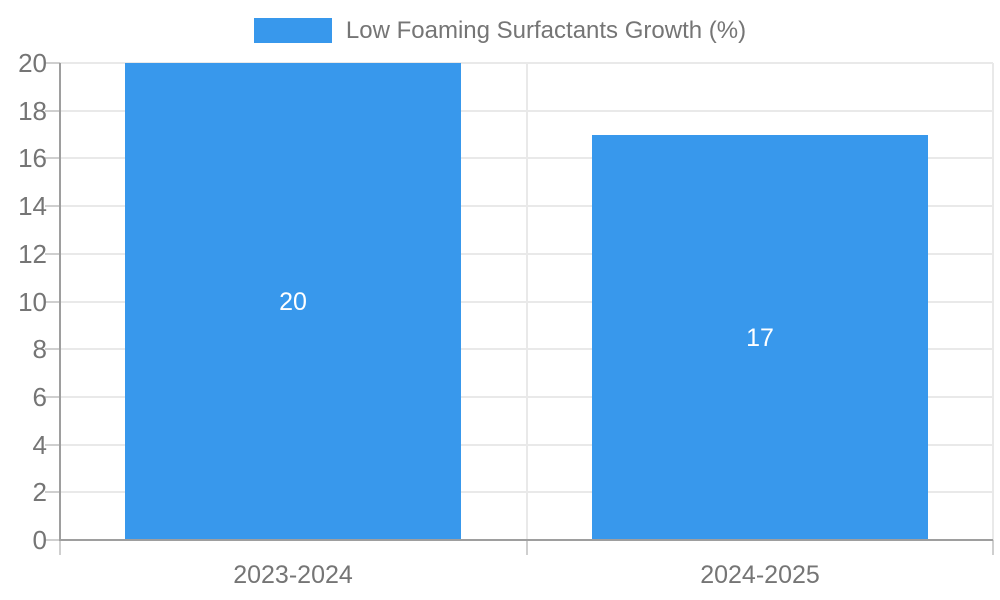 This screenshot has width=1000, height=600. Describe the element at coordinates (760, 575) in the screenshot. I see `x-category-label: 2024-2025` at that location.